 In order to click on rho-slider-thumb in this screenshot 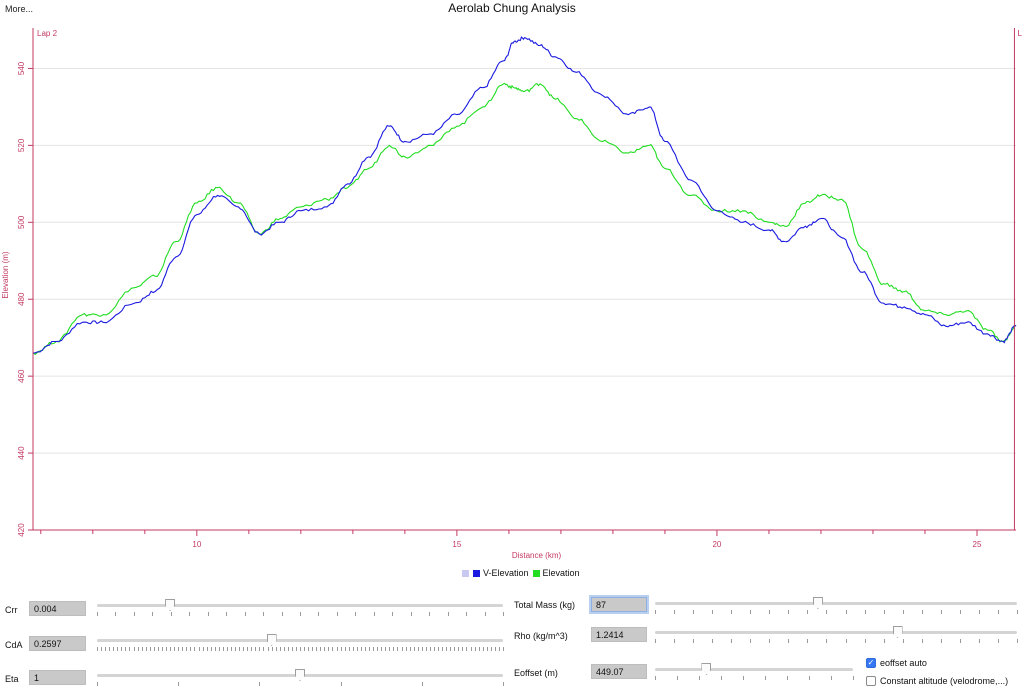, I will do `click(897, 632)`.